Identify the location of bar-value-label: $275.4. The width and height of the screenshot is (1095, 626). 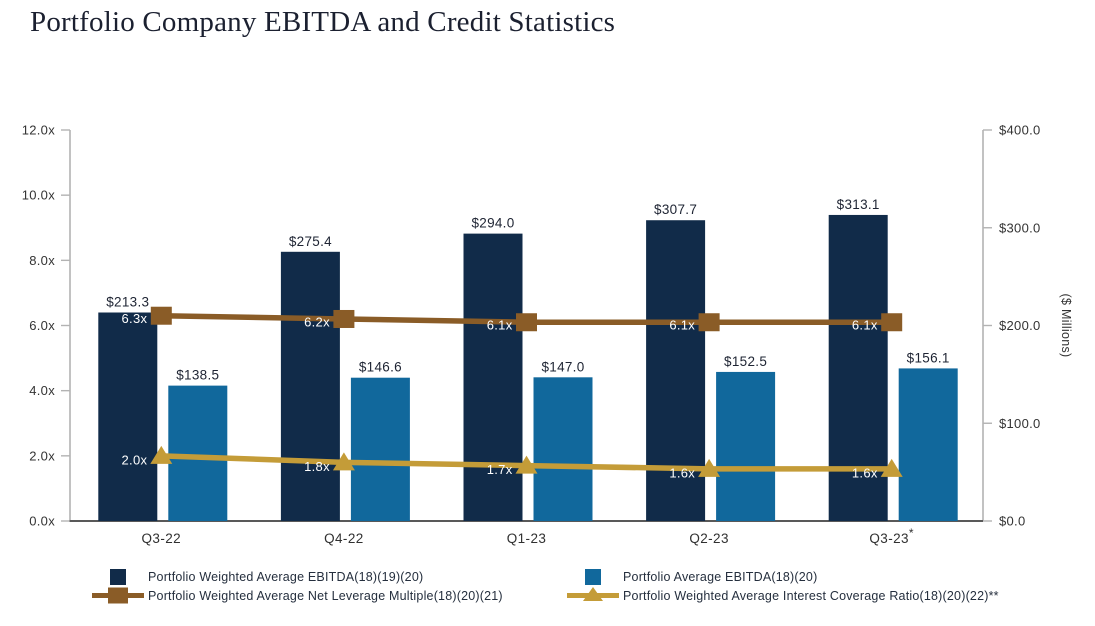
(310, 241).